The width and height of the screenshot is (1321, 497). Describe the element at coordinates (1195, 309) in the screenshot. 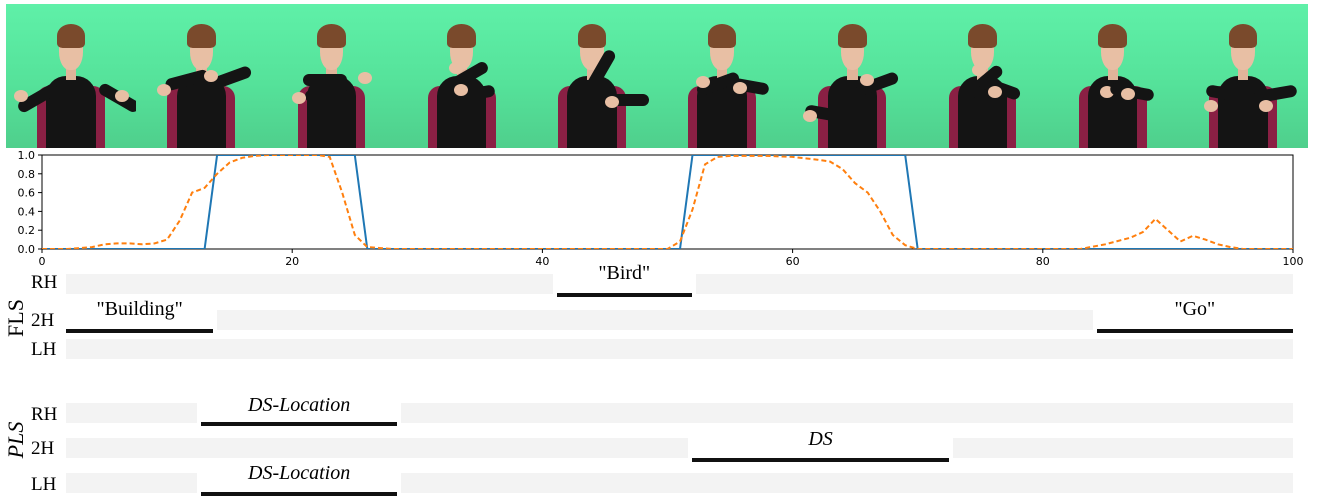

I see `fls-segment-label: "Go"` at that location.